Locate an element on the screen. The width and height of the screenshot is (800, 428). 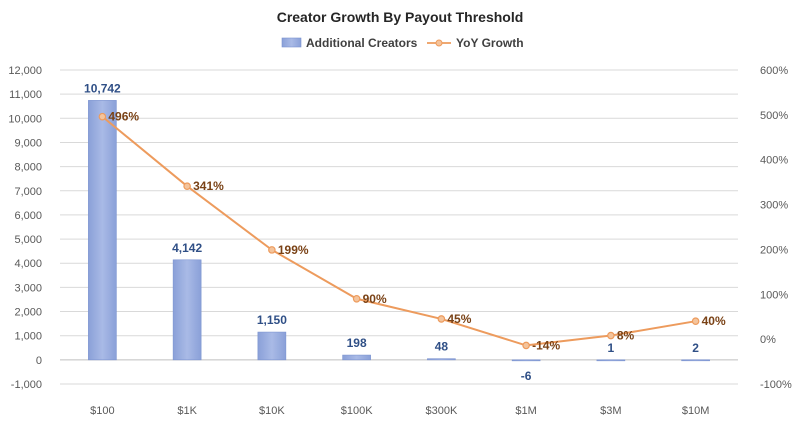
x-axis-tick-label: $100 is located at coordinates (102, 411).